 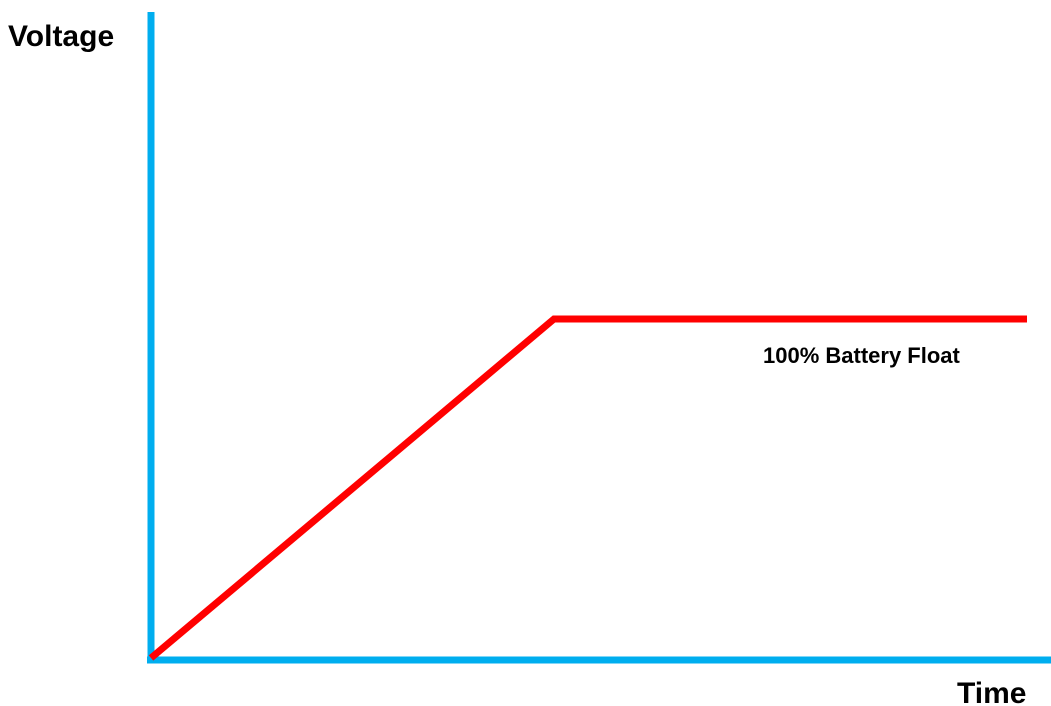 I want to click on x-axis-label: Time, so click(x=991, y=691).